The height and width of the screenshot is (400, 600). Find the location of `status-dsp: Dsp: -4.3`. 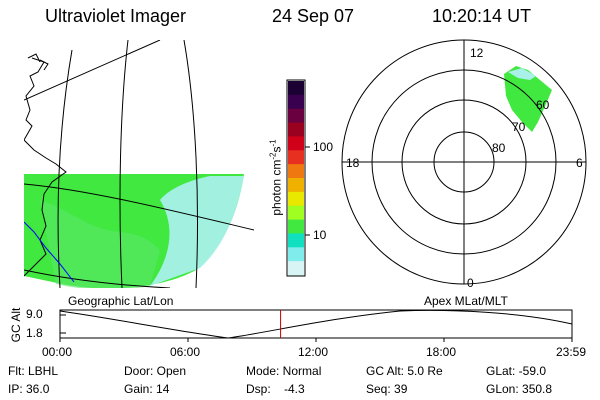

status-dsp: Dsp: -4.3 is located at coordinates (275, 389).